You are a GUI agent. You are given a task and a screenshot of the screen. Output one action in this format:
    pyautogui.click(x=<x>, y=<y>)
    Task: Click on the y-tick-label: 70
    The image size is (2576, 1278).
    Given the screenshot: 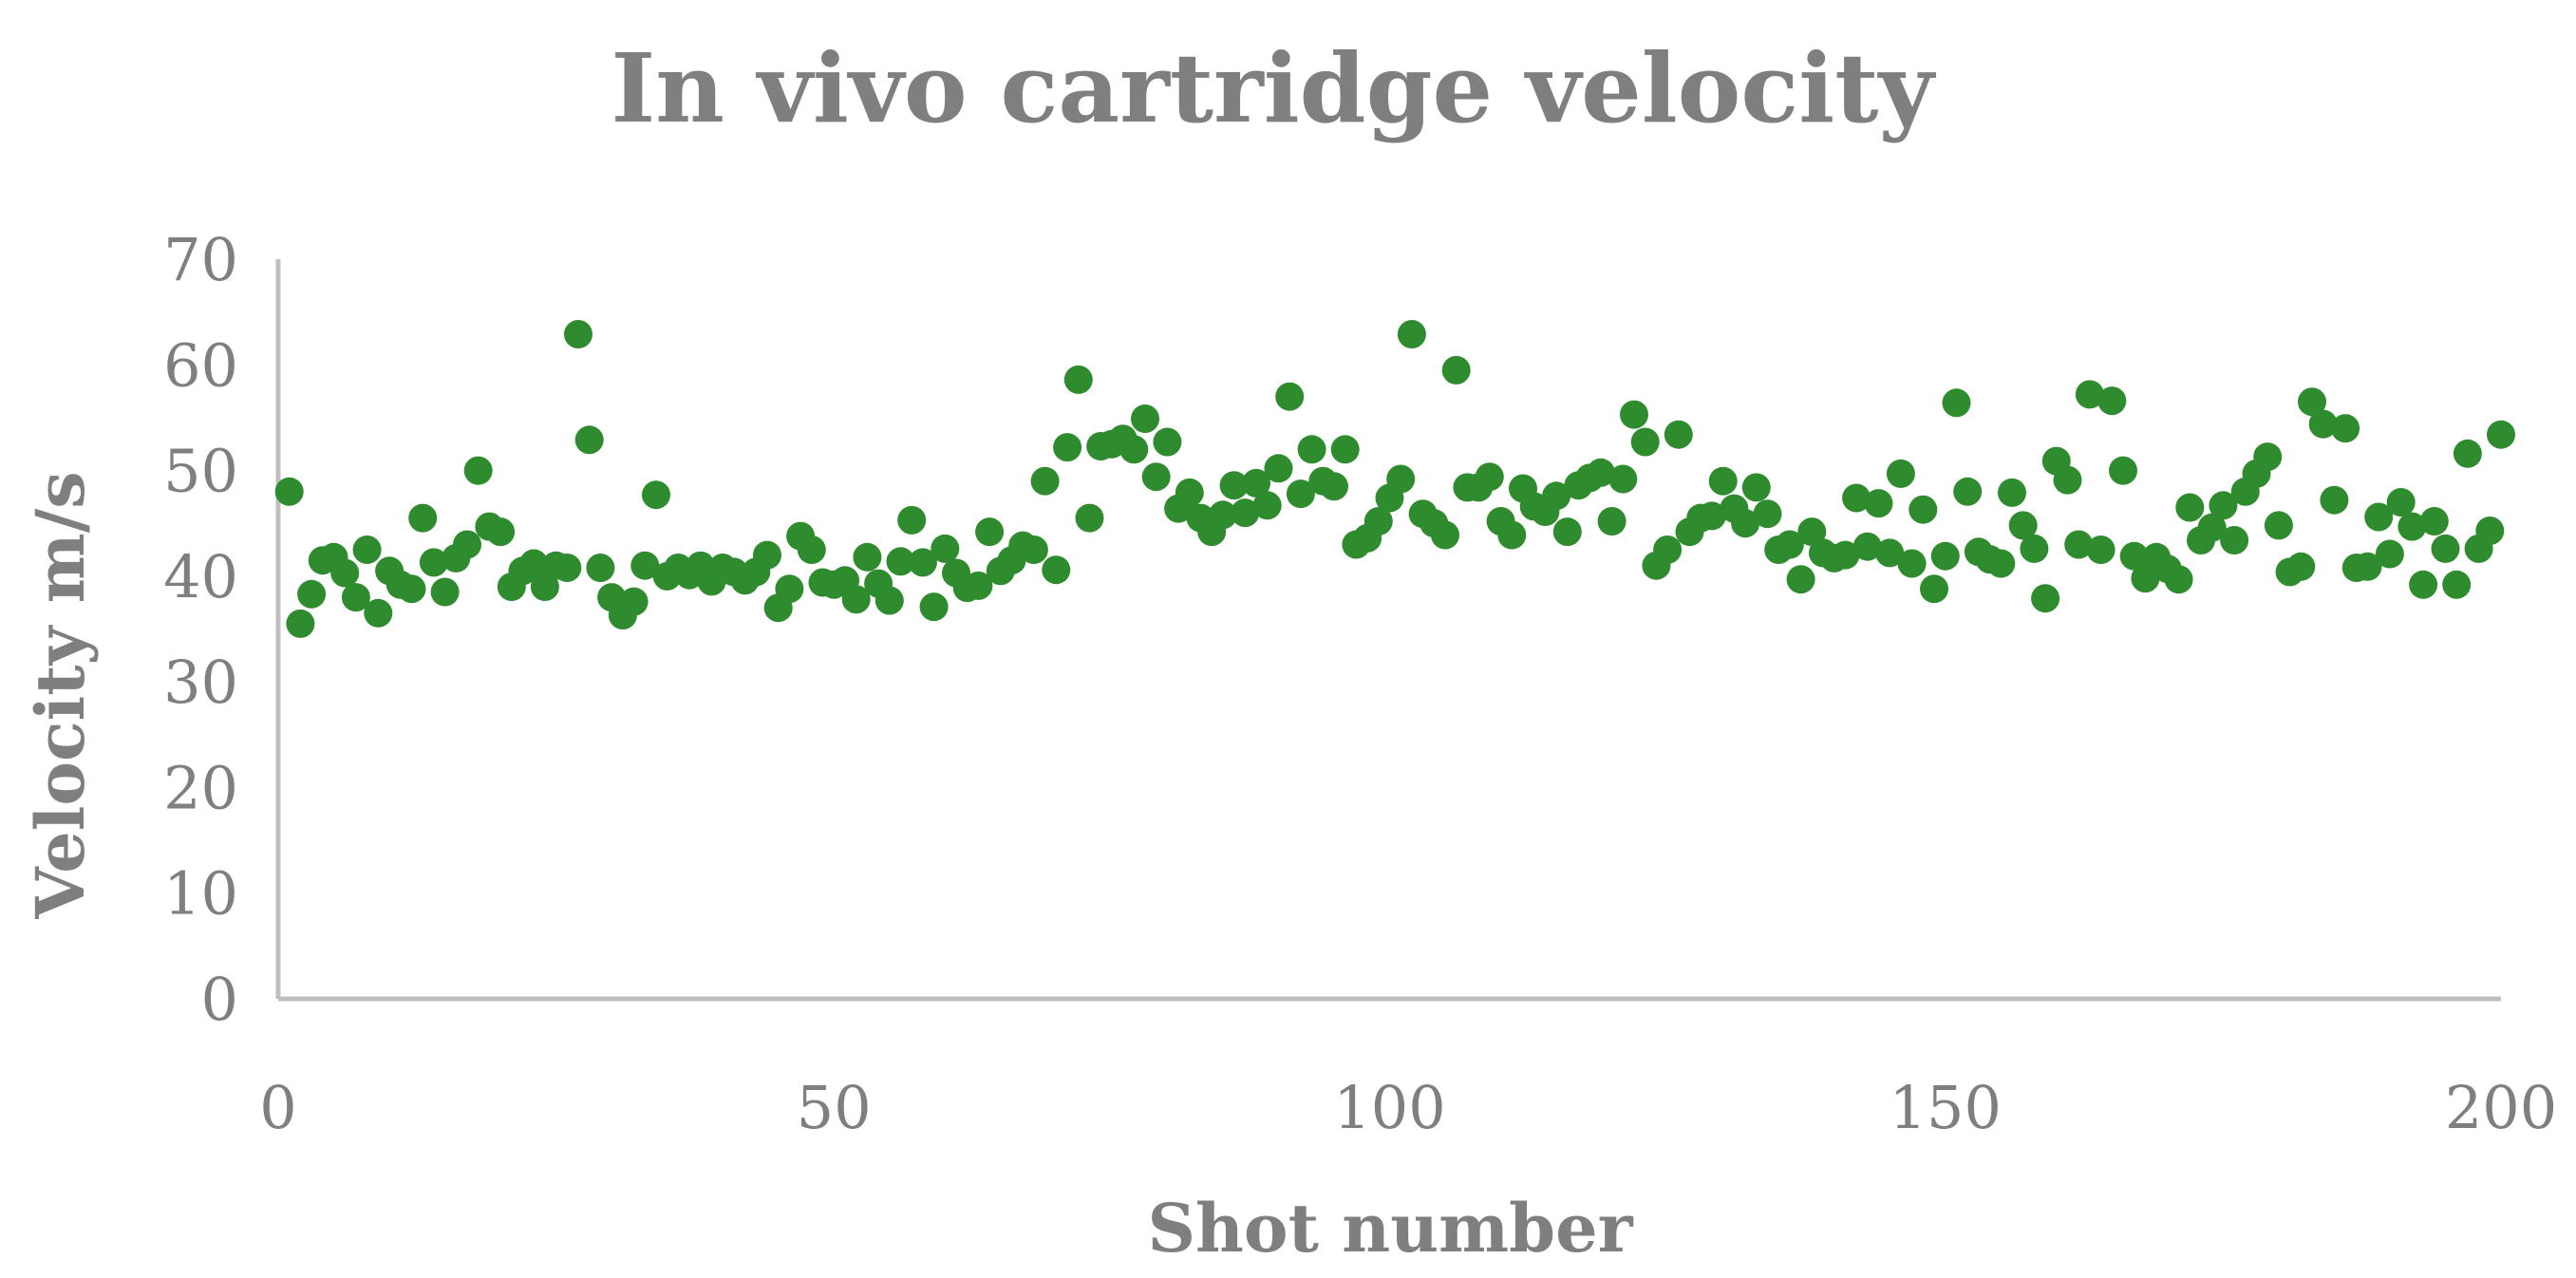 What is the action you would take?
    pyautogui.click(x=200, y=259)
    